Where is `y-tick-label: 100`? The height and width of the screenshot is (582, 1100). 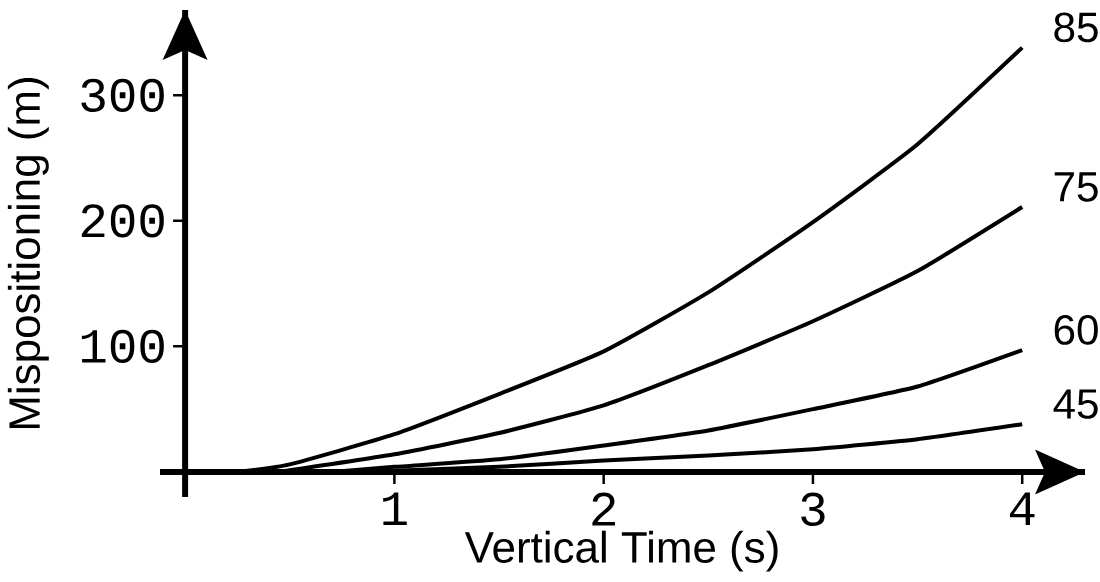 y-tick-label: 100 is located at coordinates (122, 346).